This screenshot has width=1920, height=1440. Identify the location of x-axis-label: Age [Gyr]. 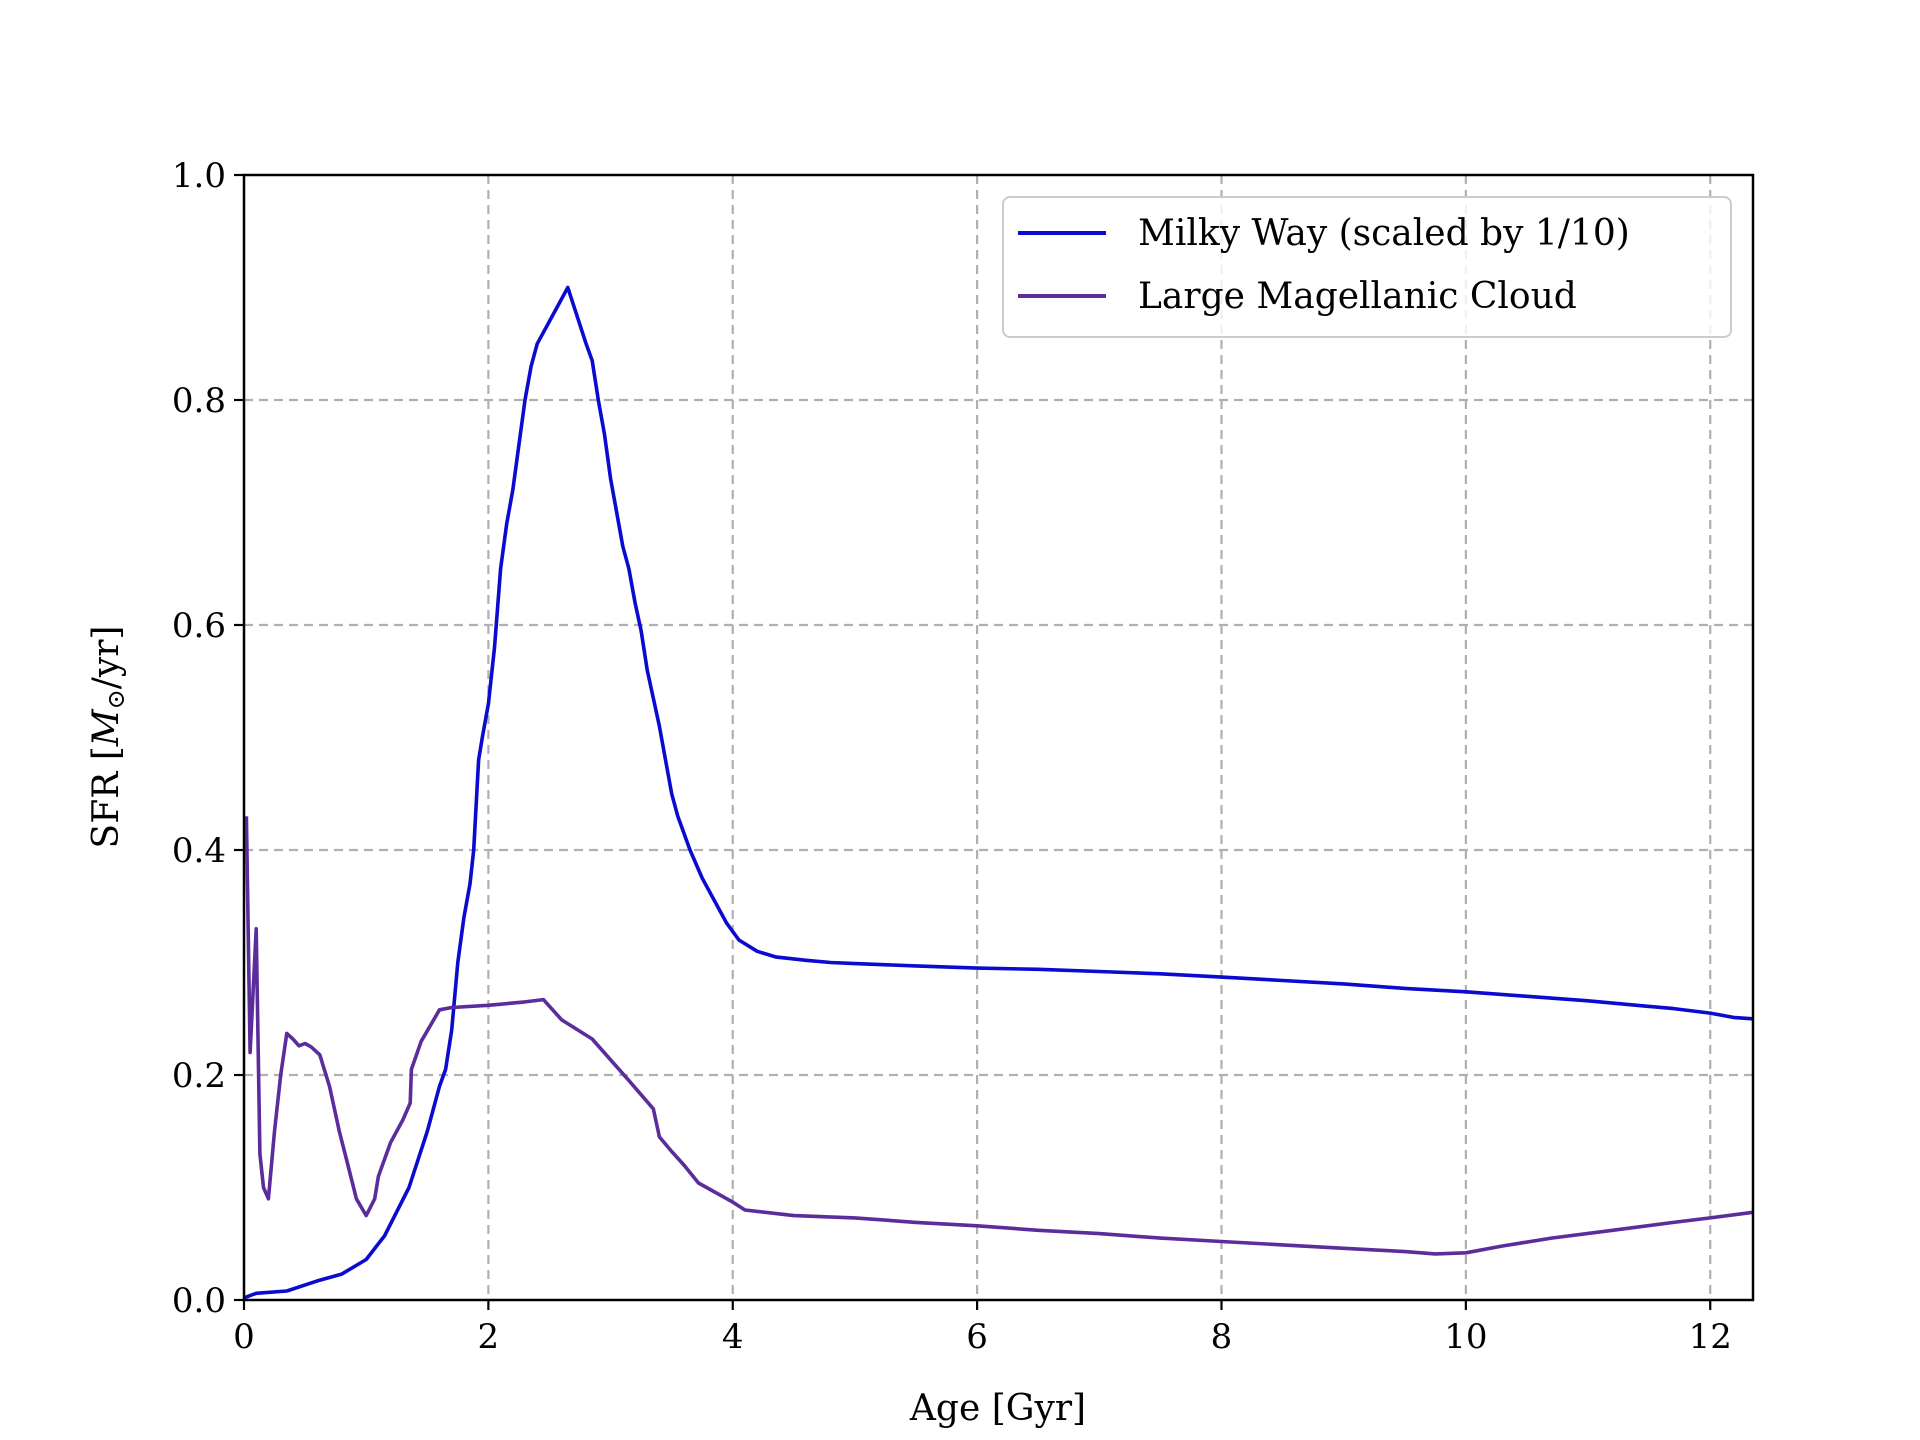
(997, 1408).